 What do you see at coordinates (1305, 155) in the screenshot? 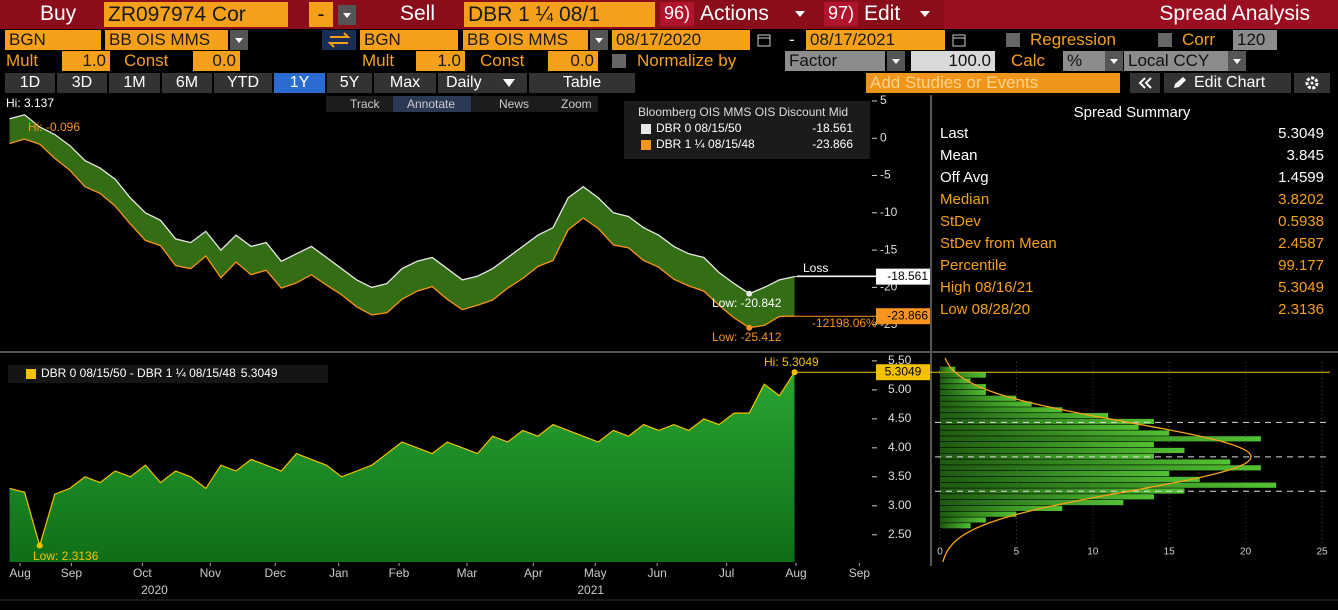
I see `summary-value: 3.845` at bounding box center [1305, 155].